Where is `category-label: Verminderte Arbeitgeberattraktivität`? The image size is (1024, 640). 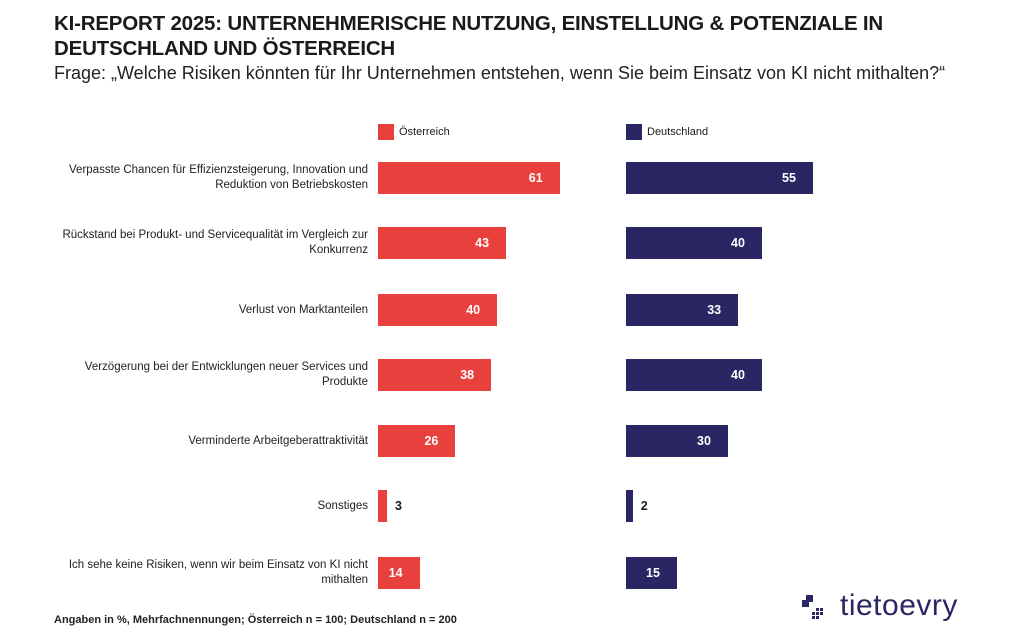
category-label: Verminderte Arbeitgeberattraktivität is located at coordinates (278, 440).